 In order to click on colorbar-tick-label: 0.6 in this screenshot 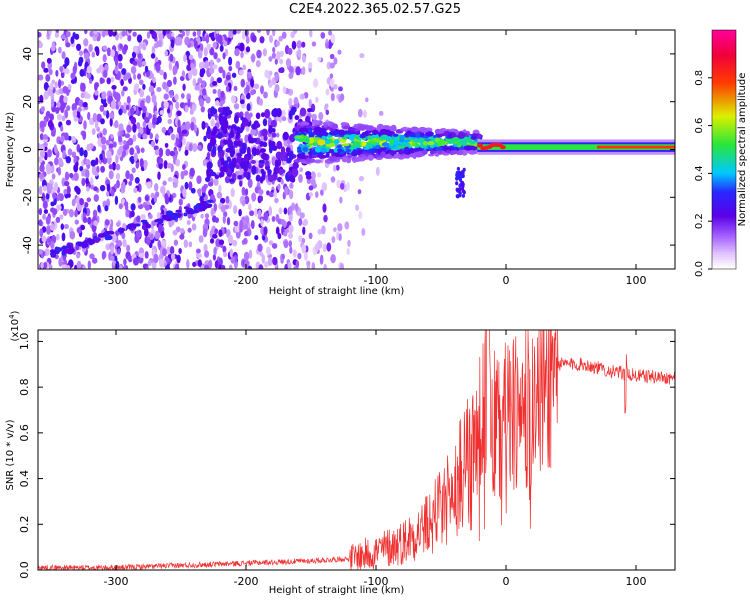, I will do `click(699, 126)`.